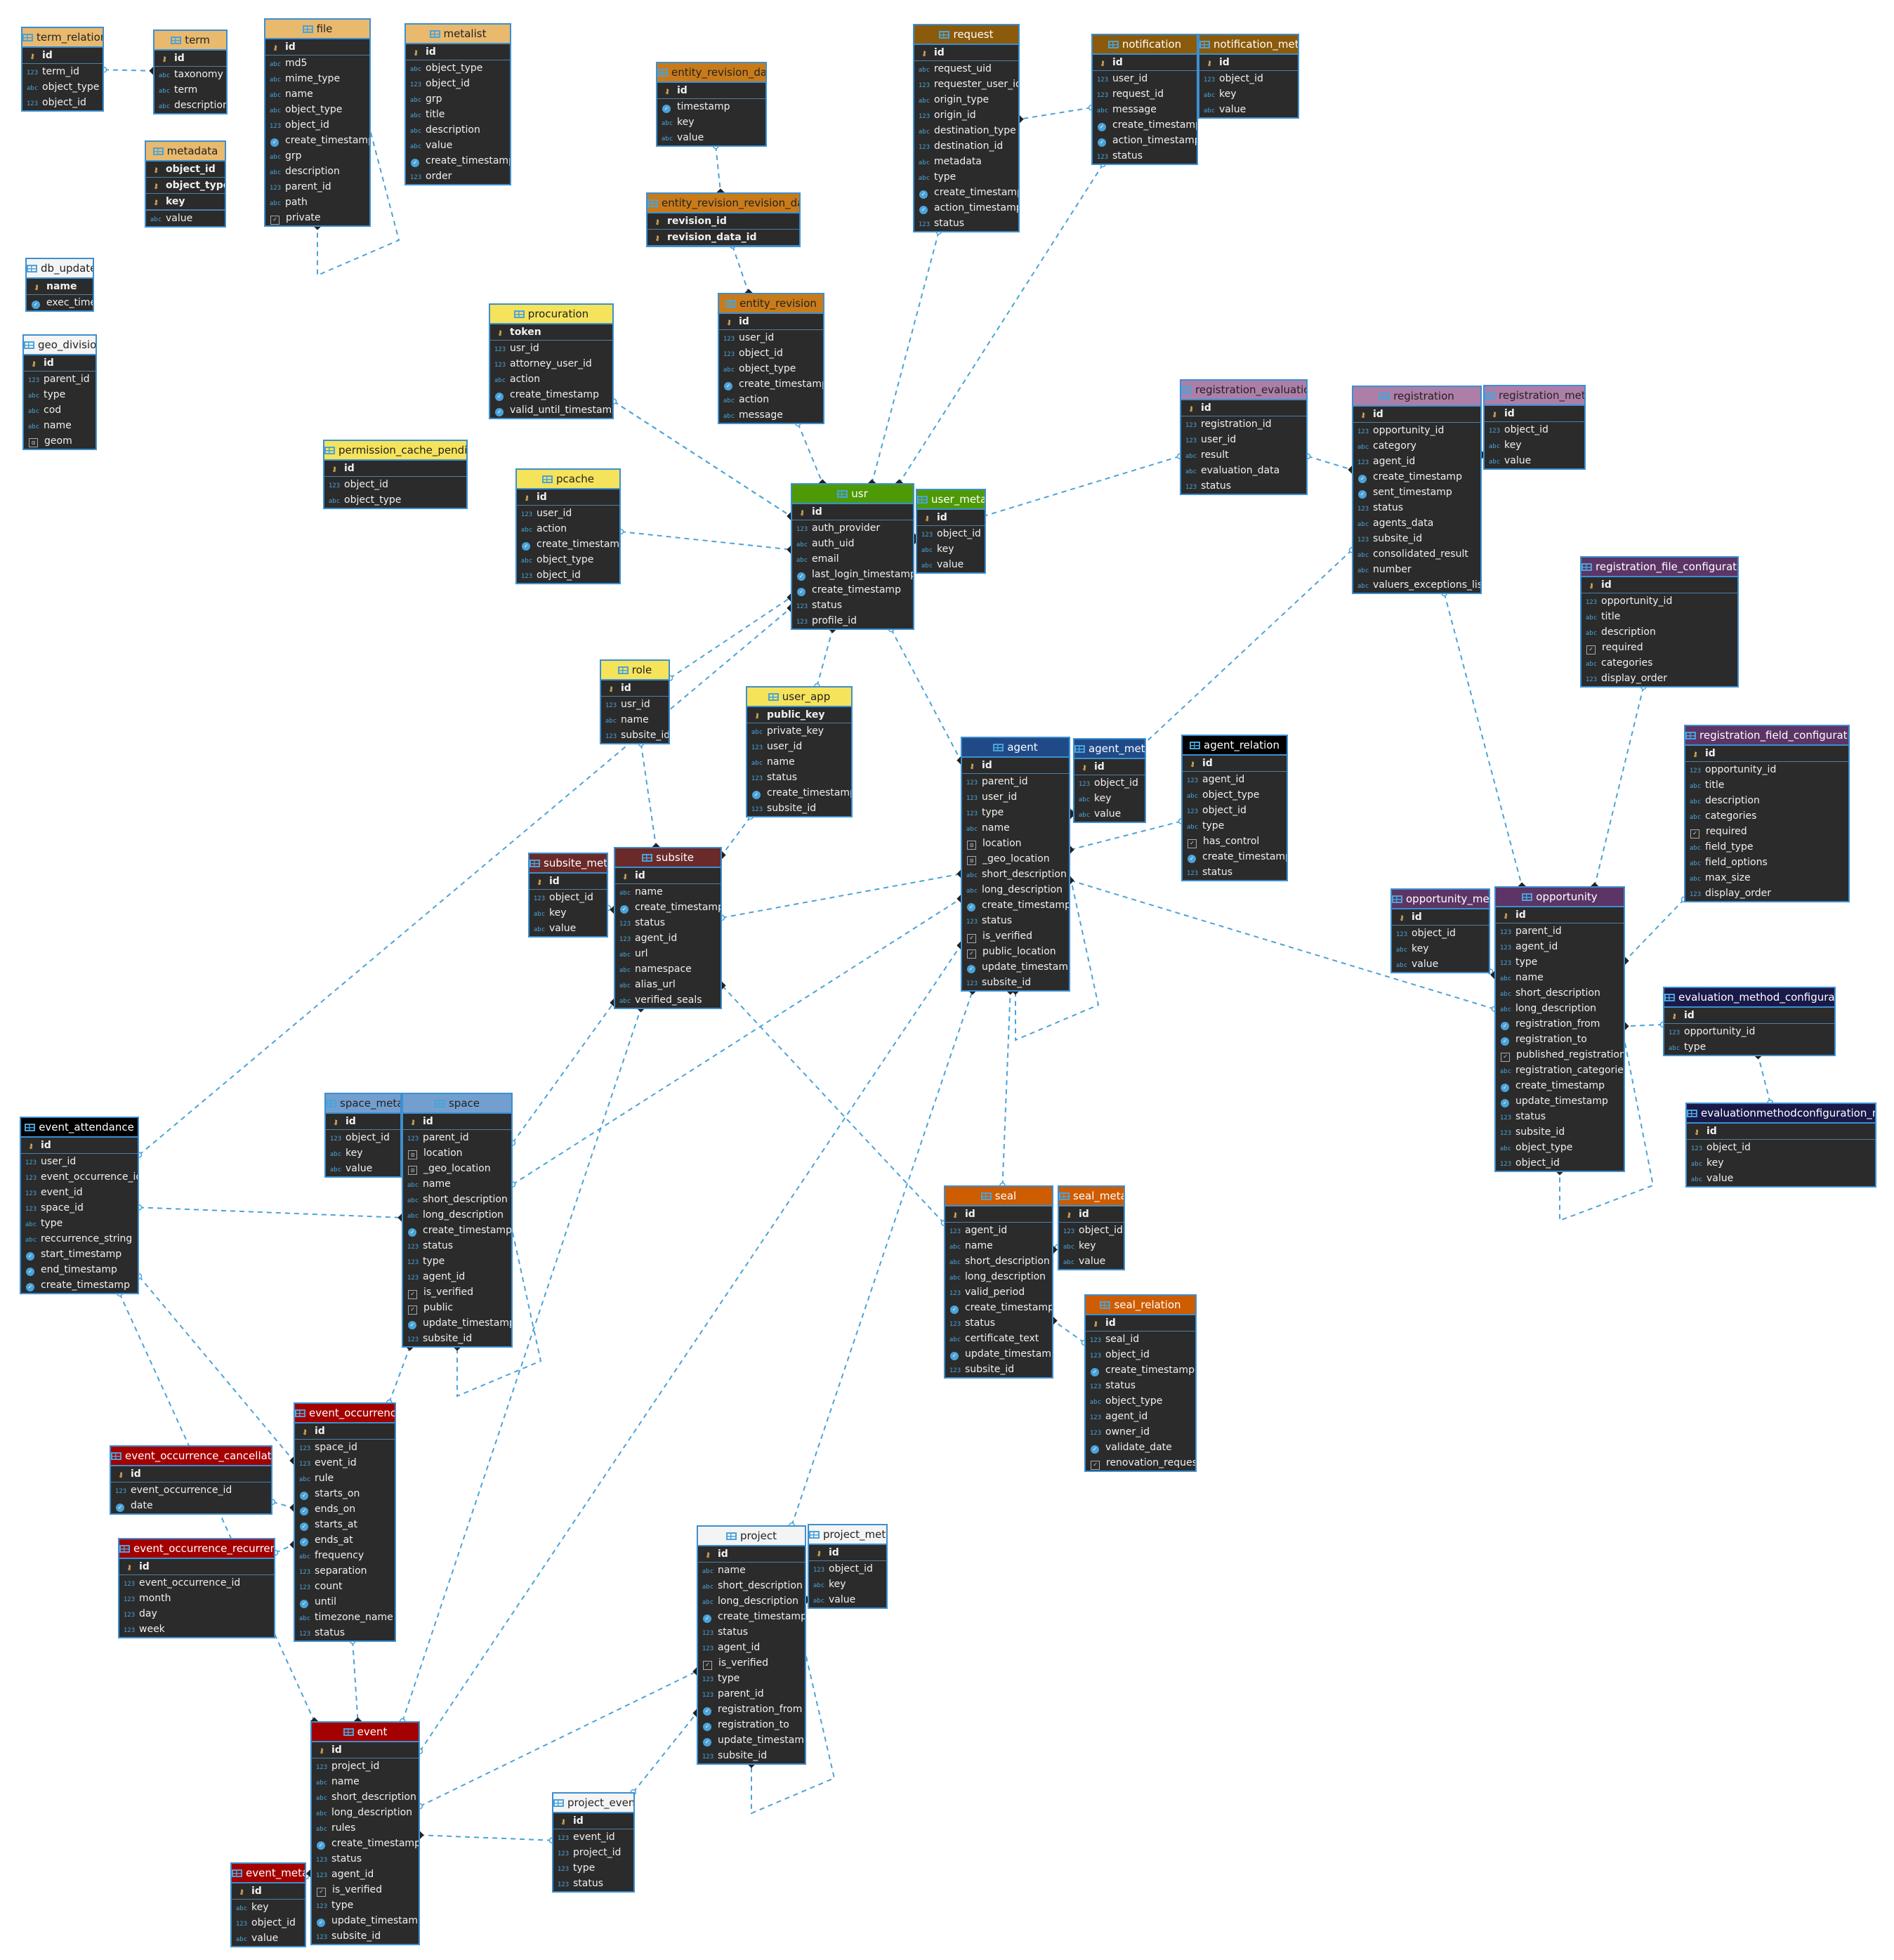  Describe the element at coordinates (551, 332) in the screenshot. I see `column-token: ⚷ token` at that location.